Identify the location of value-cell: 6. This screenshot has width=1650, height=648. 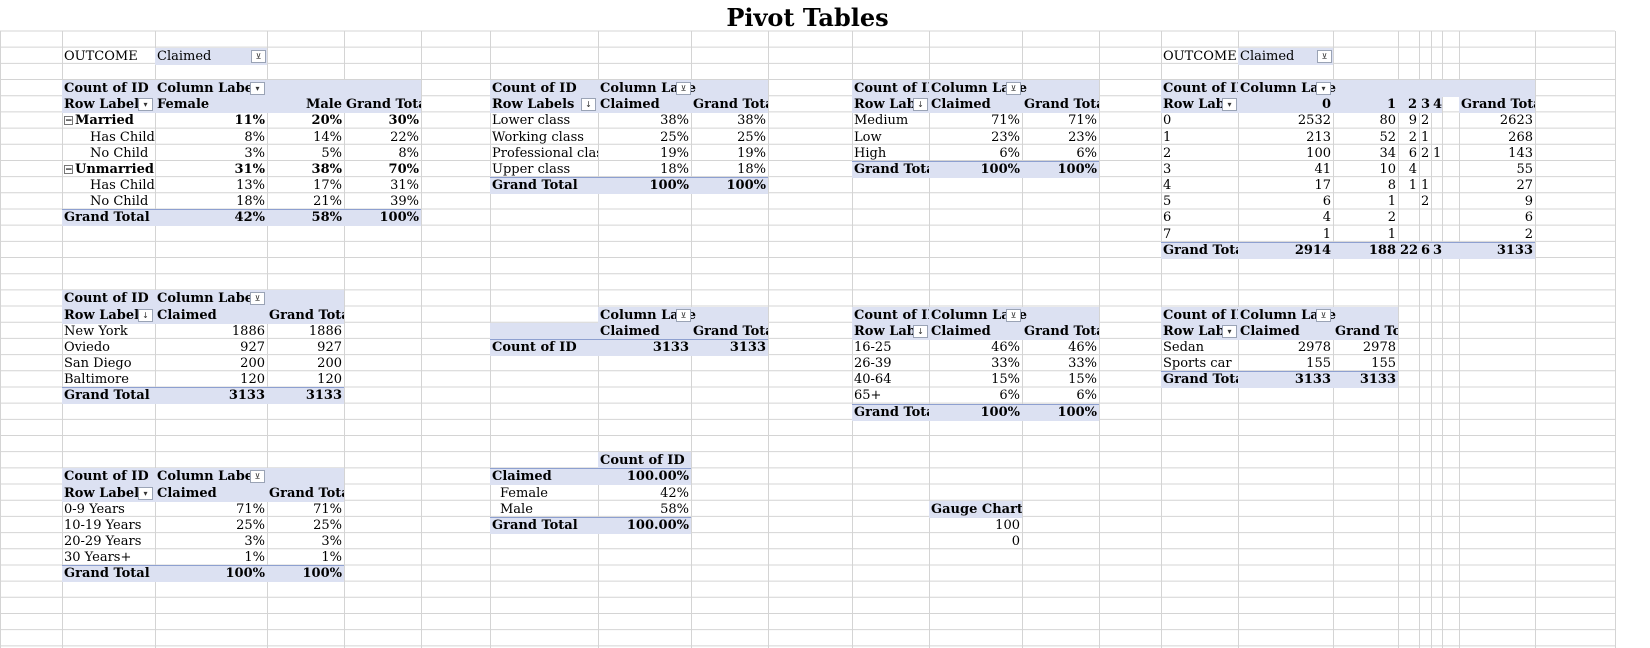
(1326, 202).